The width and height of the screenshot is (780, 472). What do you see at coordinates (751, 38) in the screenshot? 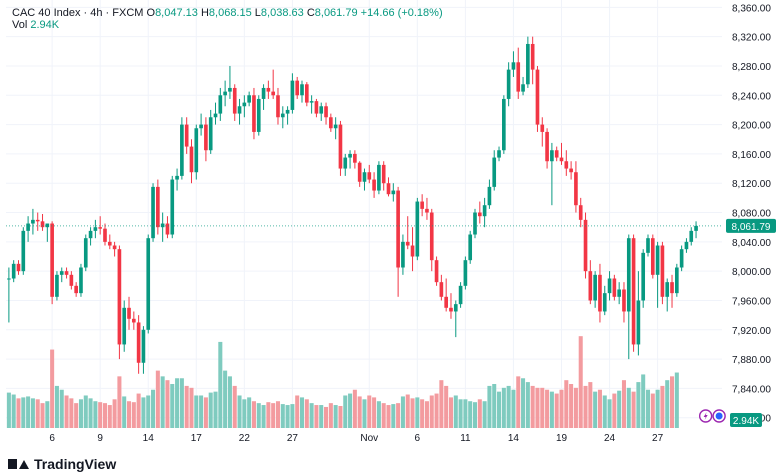
I see `y-tick-label: 8,320.00` at bounding box center [751, 38].